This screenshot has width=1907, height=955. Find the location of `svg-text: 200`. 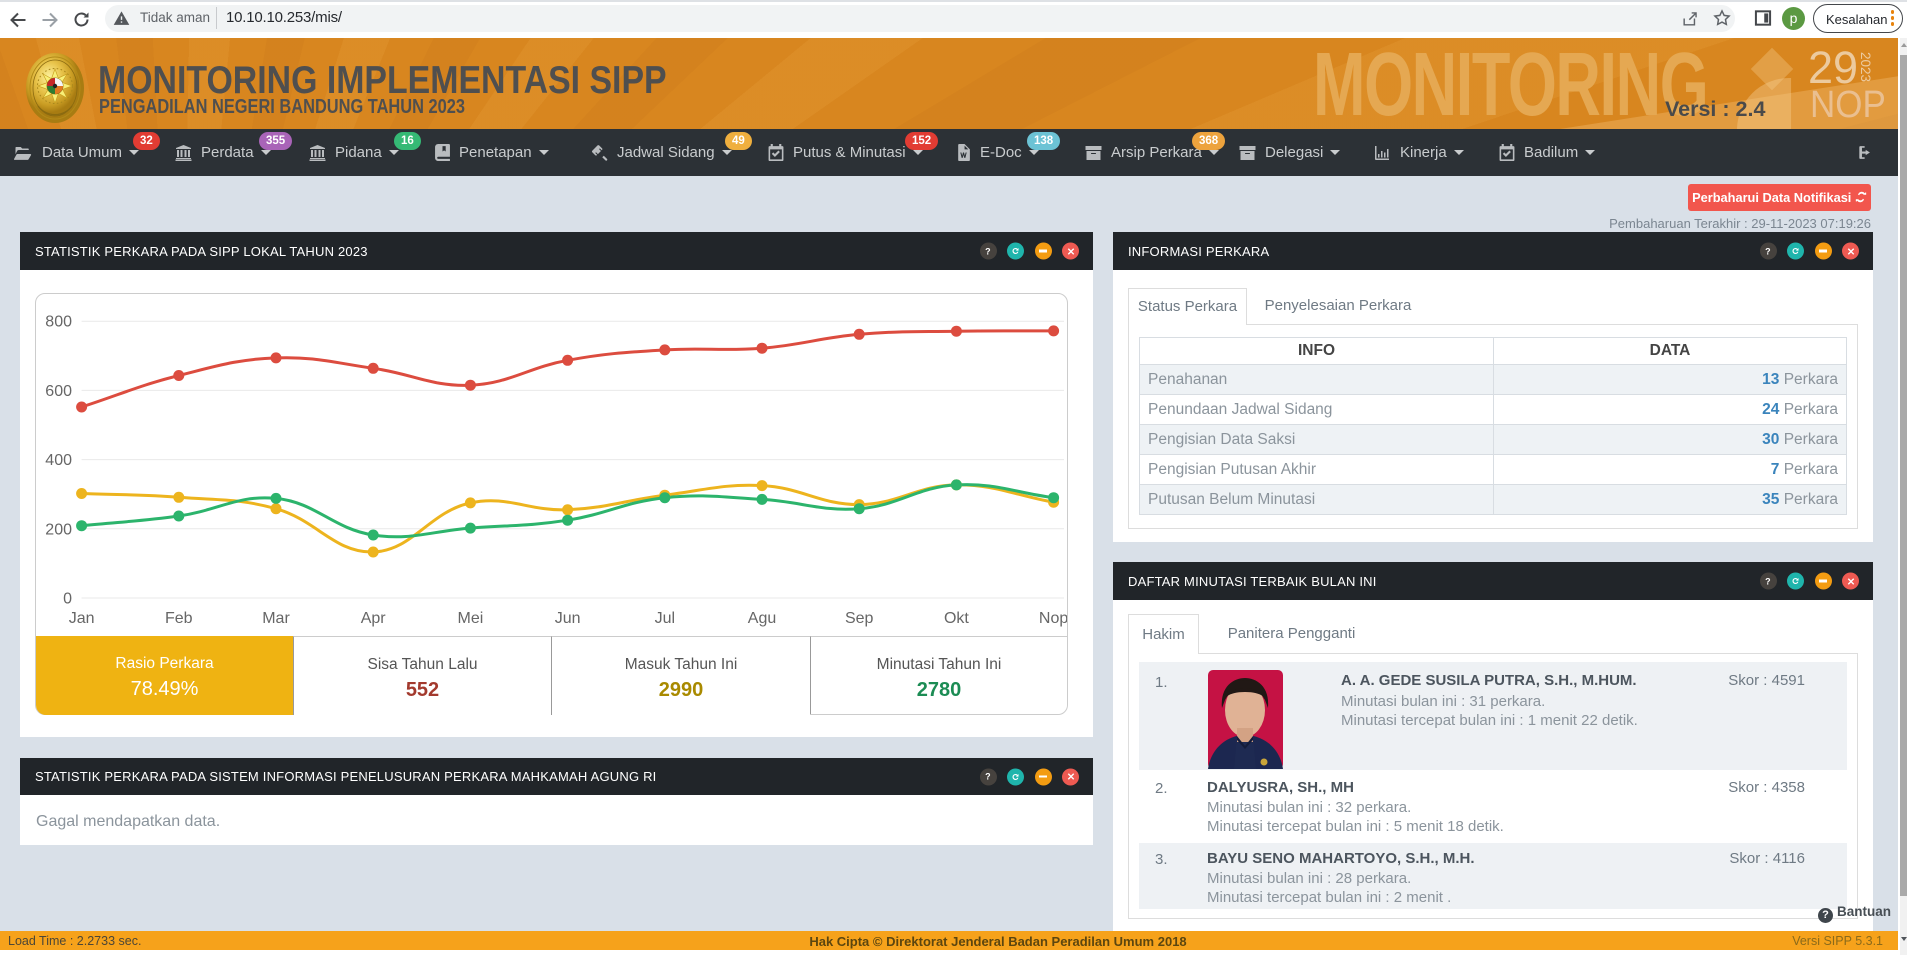

svg-text: 200 is located at coordinates (58, 529).